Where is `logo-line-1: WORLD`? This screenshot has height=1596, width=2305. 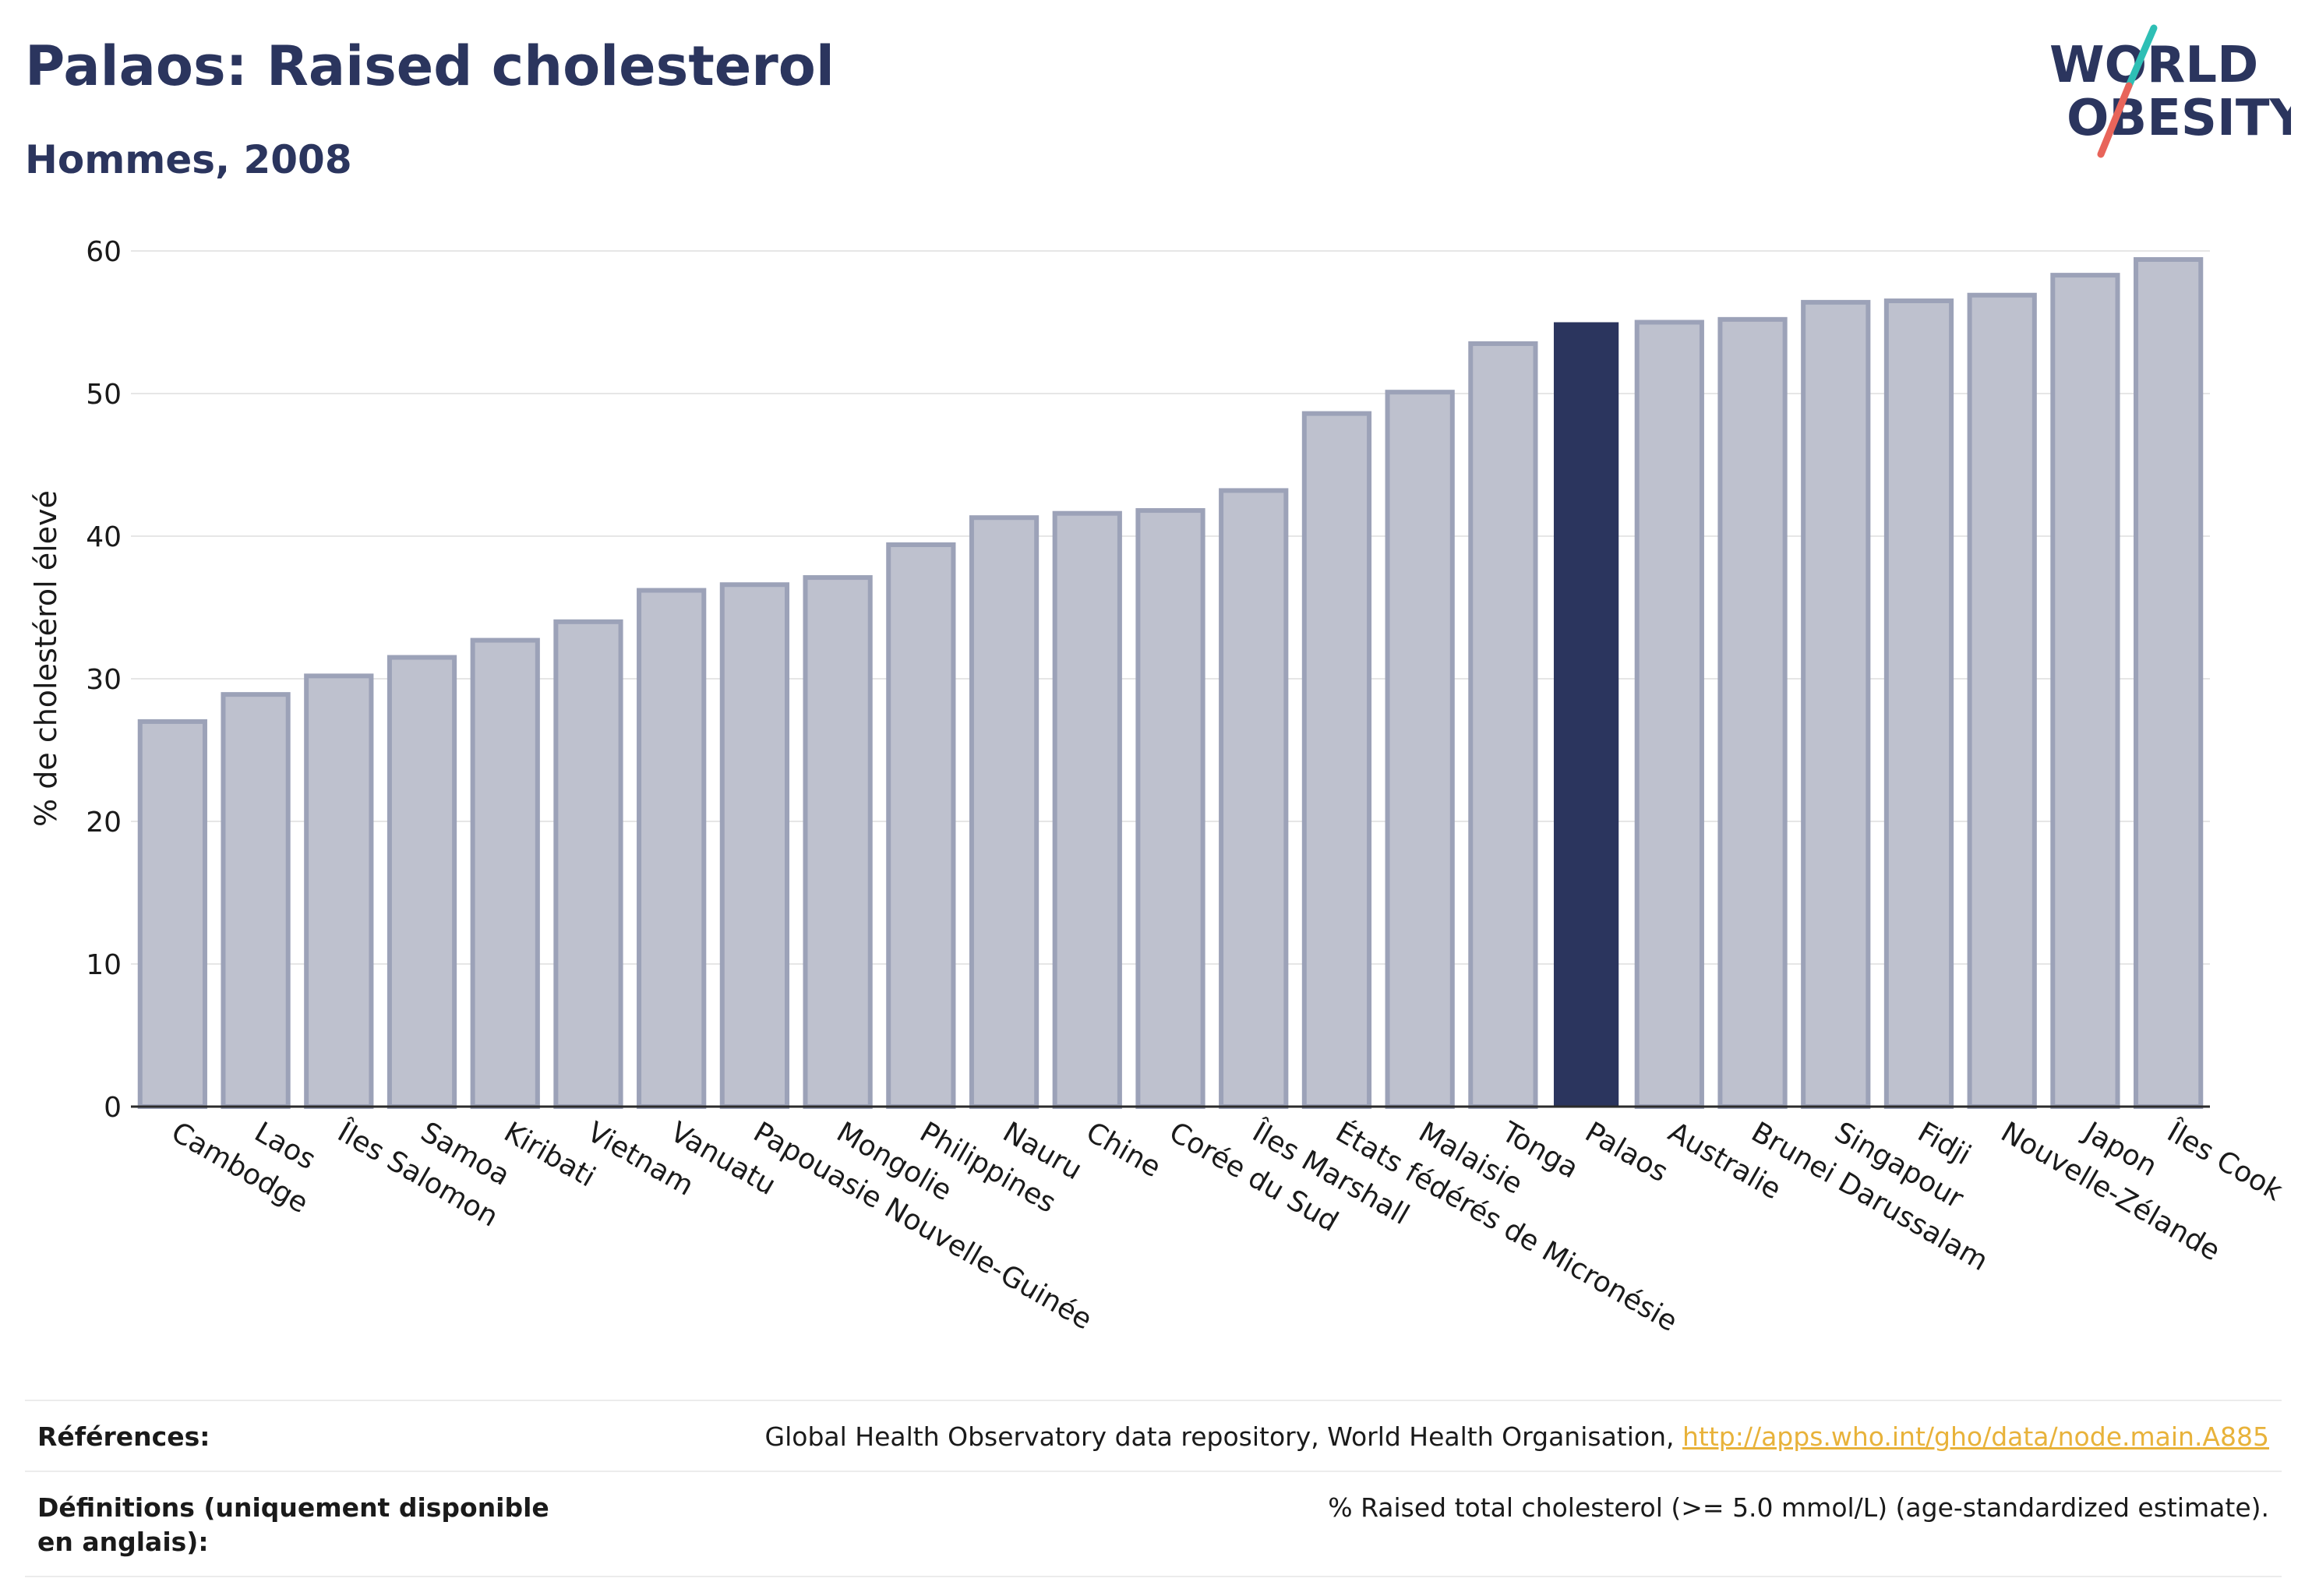 logo-line-1: WORLD is located at coordinates (2153, 65).